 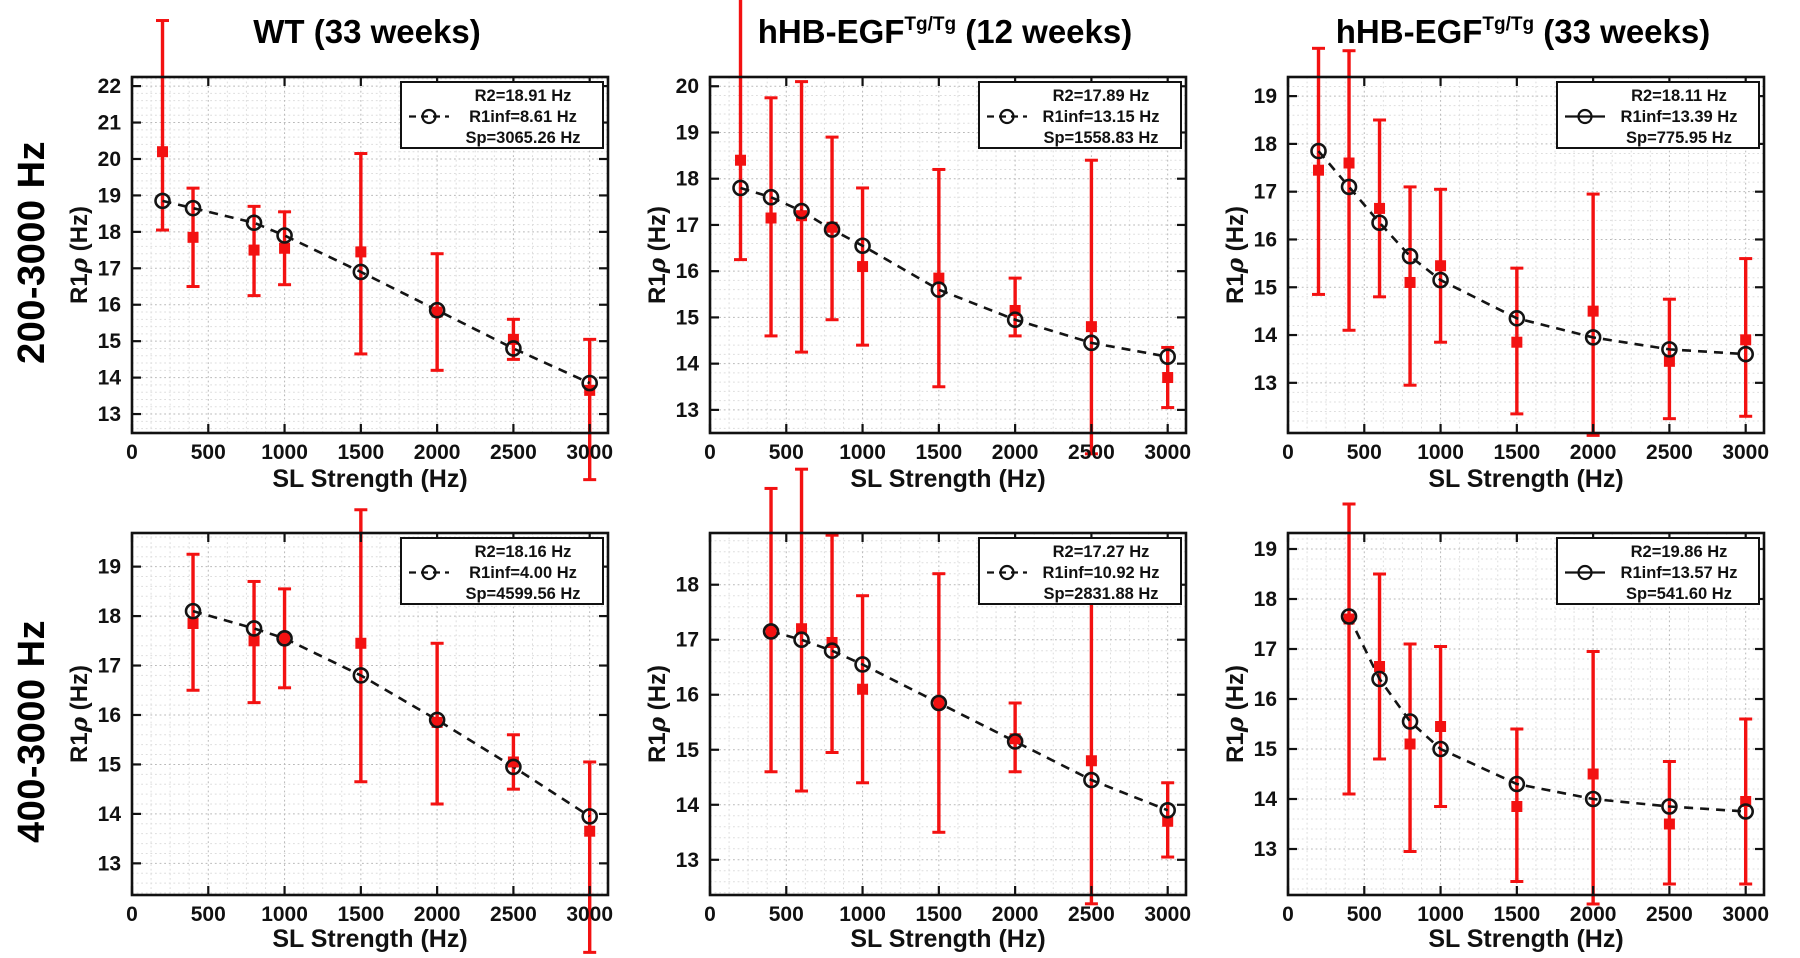 What do you see at coordinates (1658, 571) in the screenshot?
I see `legend: R2=19.86 Hz R1inf=13.57 Hz Sp=541.60 Hz` at bounding box center [1658, 571].